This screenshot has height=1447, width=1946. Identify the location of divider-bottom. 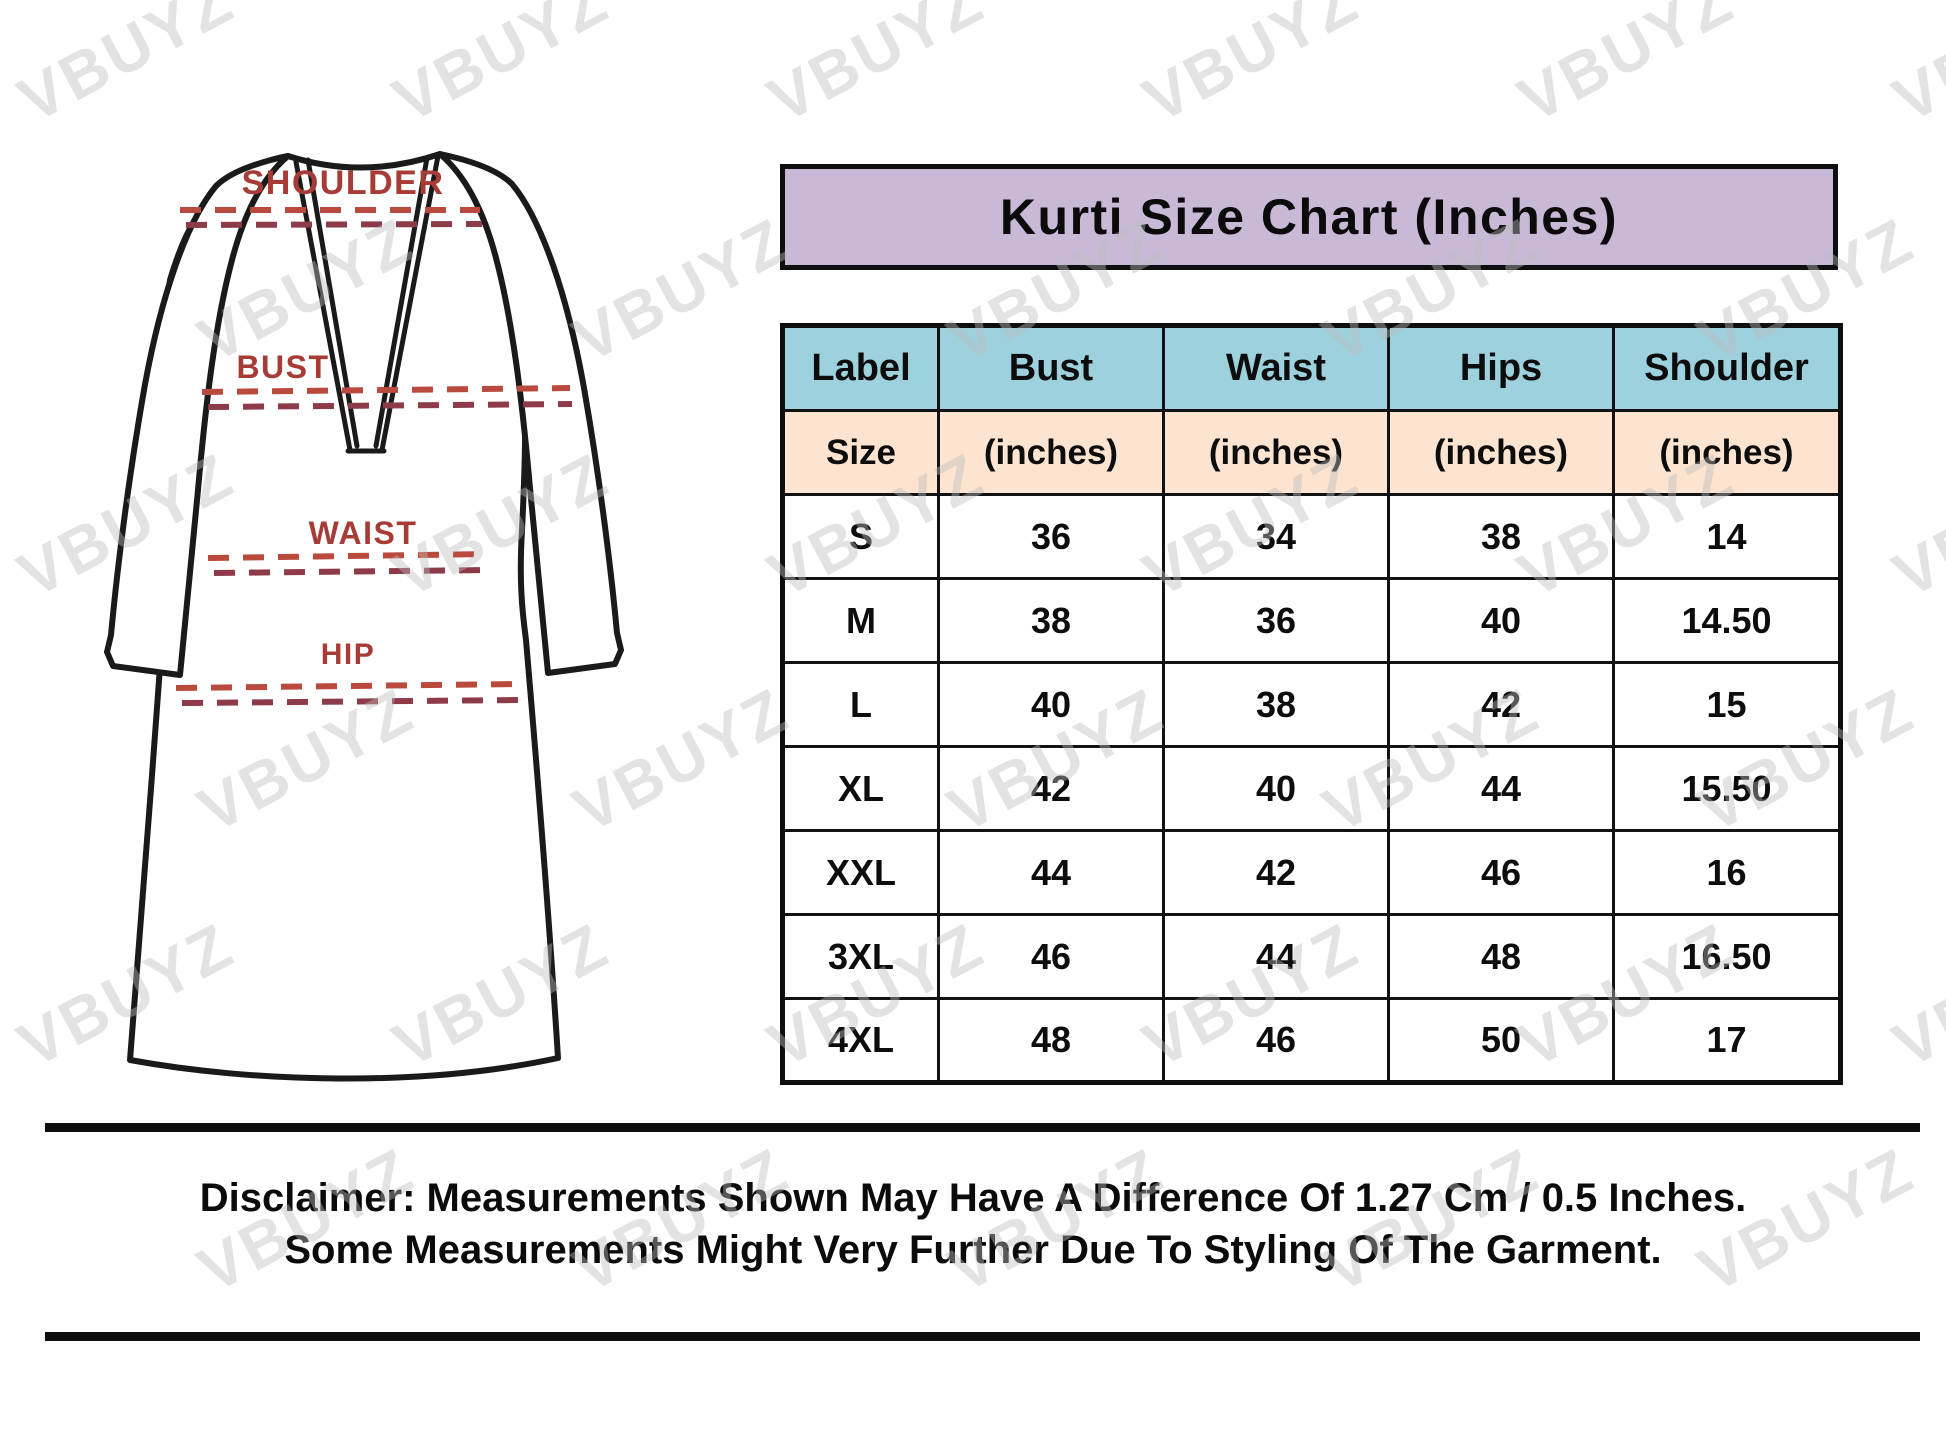
(982, 1336).